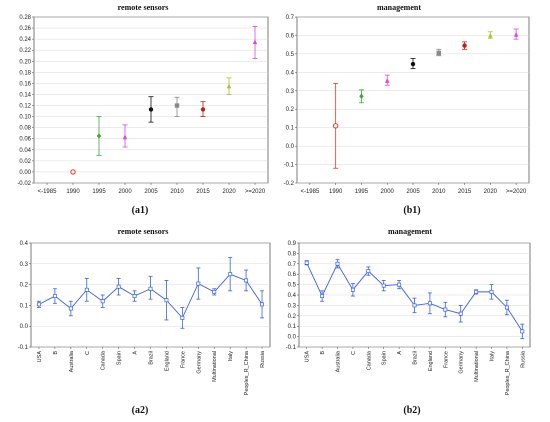 Image resolution: width=550 pixels, height=422 pixels. I want to click on y-tick-label: 0.8, so click(292, 254).